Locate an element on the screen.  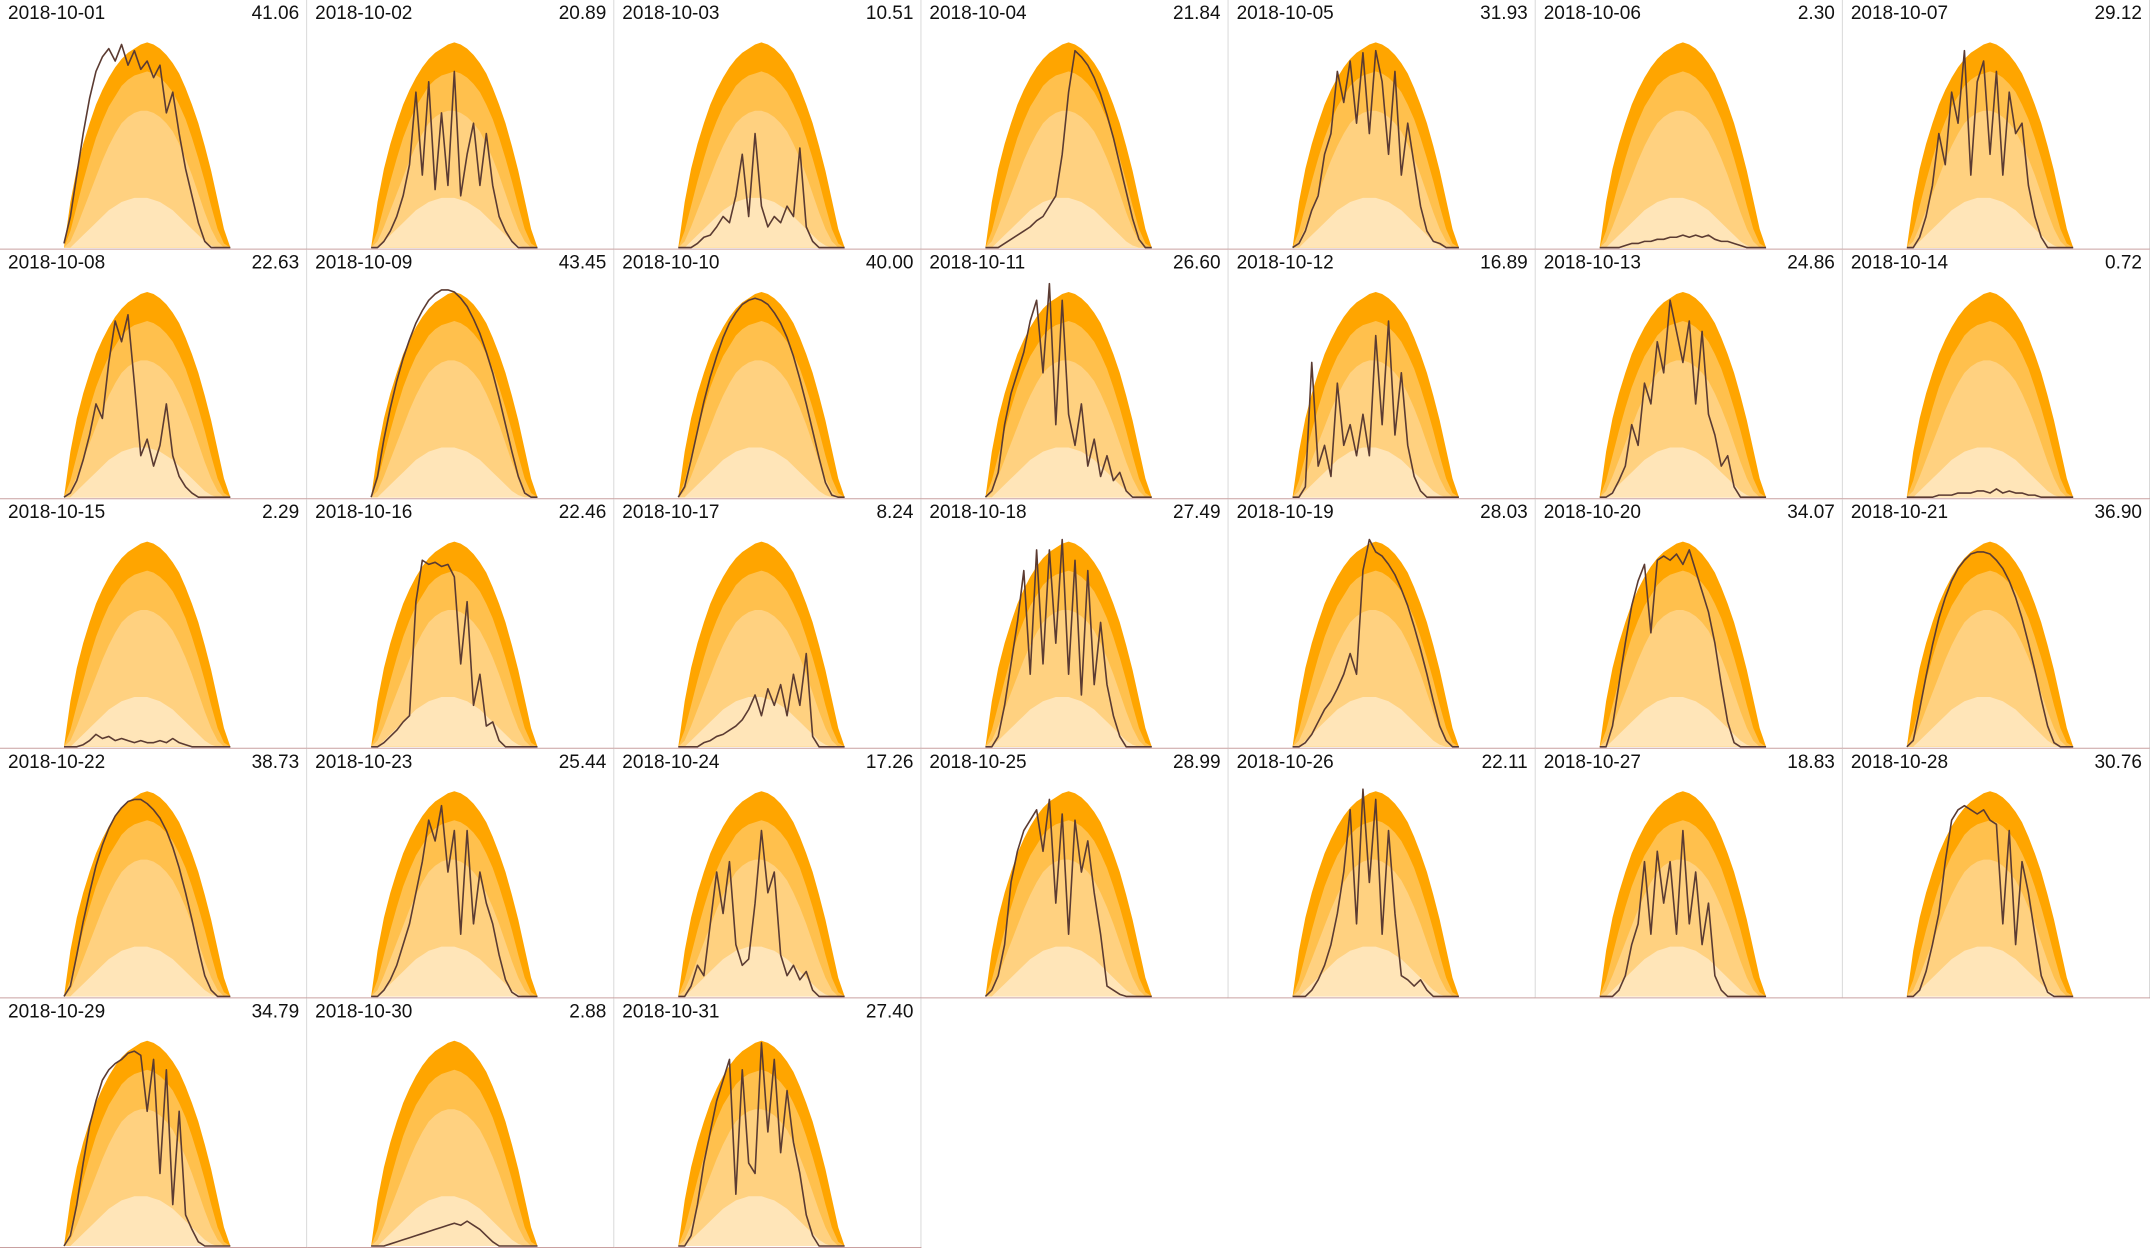
panel-total: 21.84 is located at coordinates (1197, 13).